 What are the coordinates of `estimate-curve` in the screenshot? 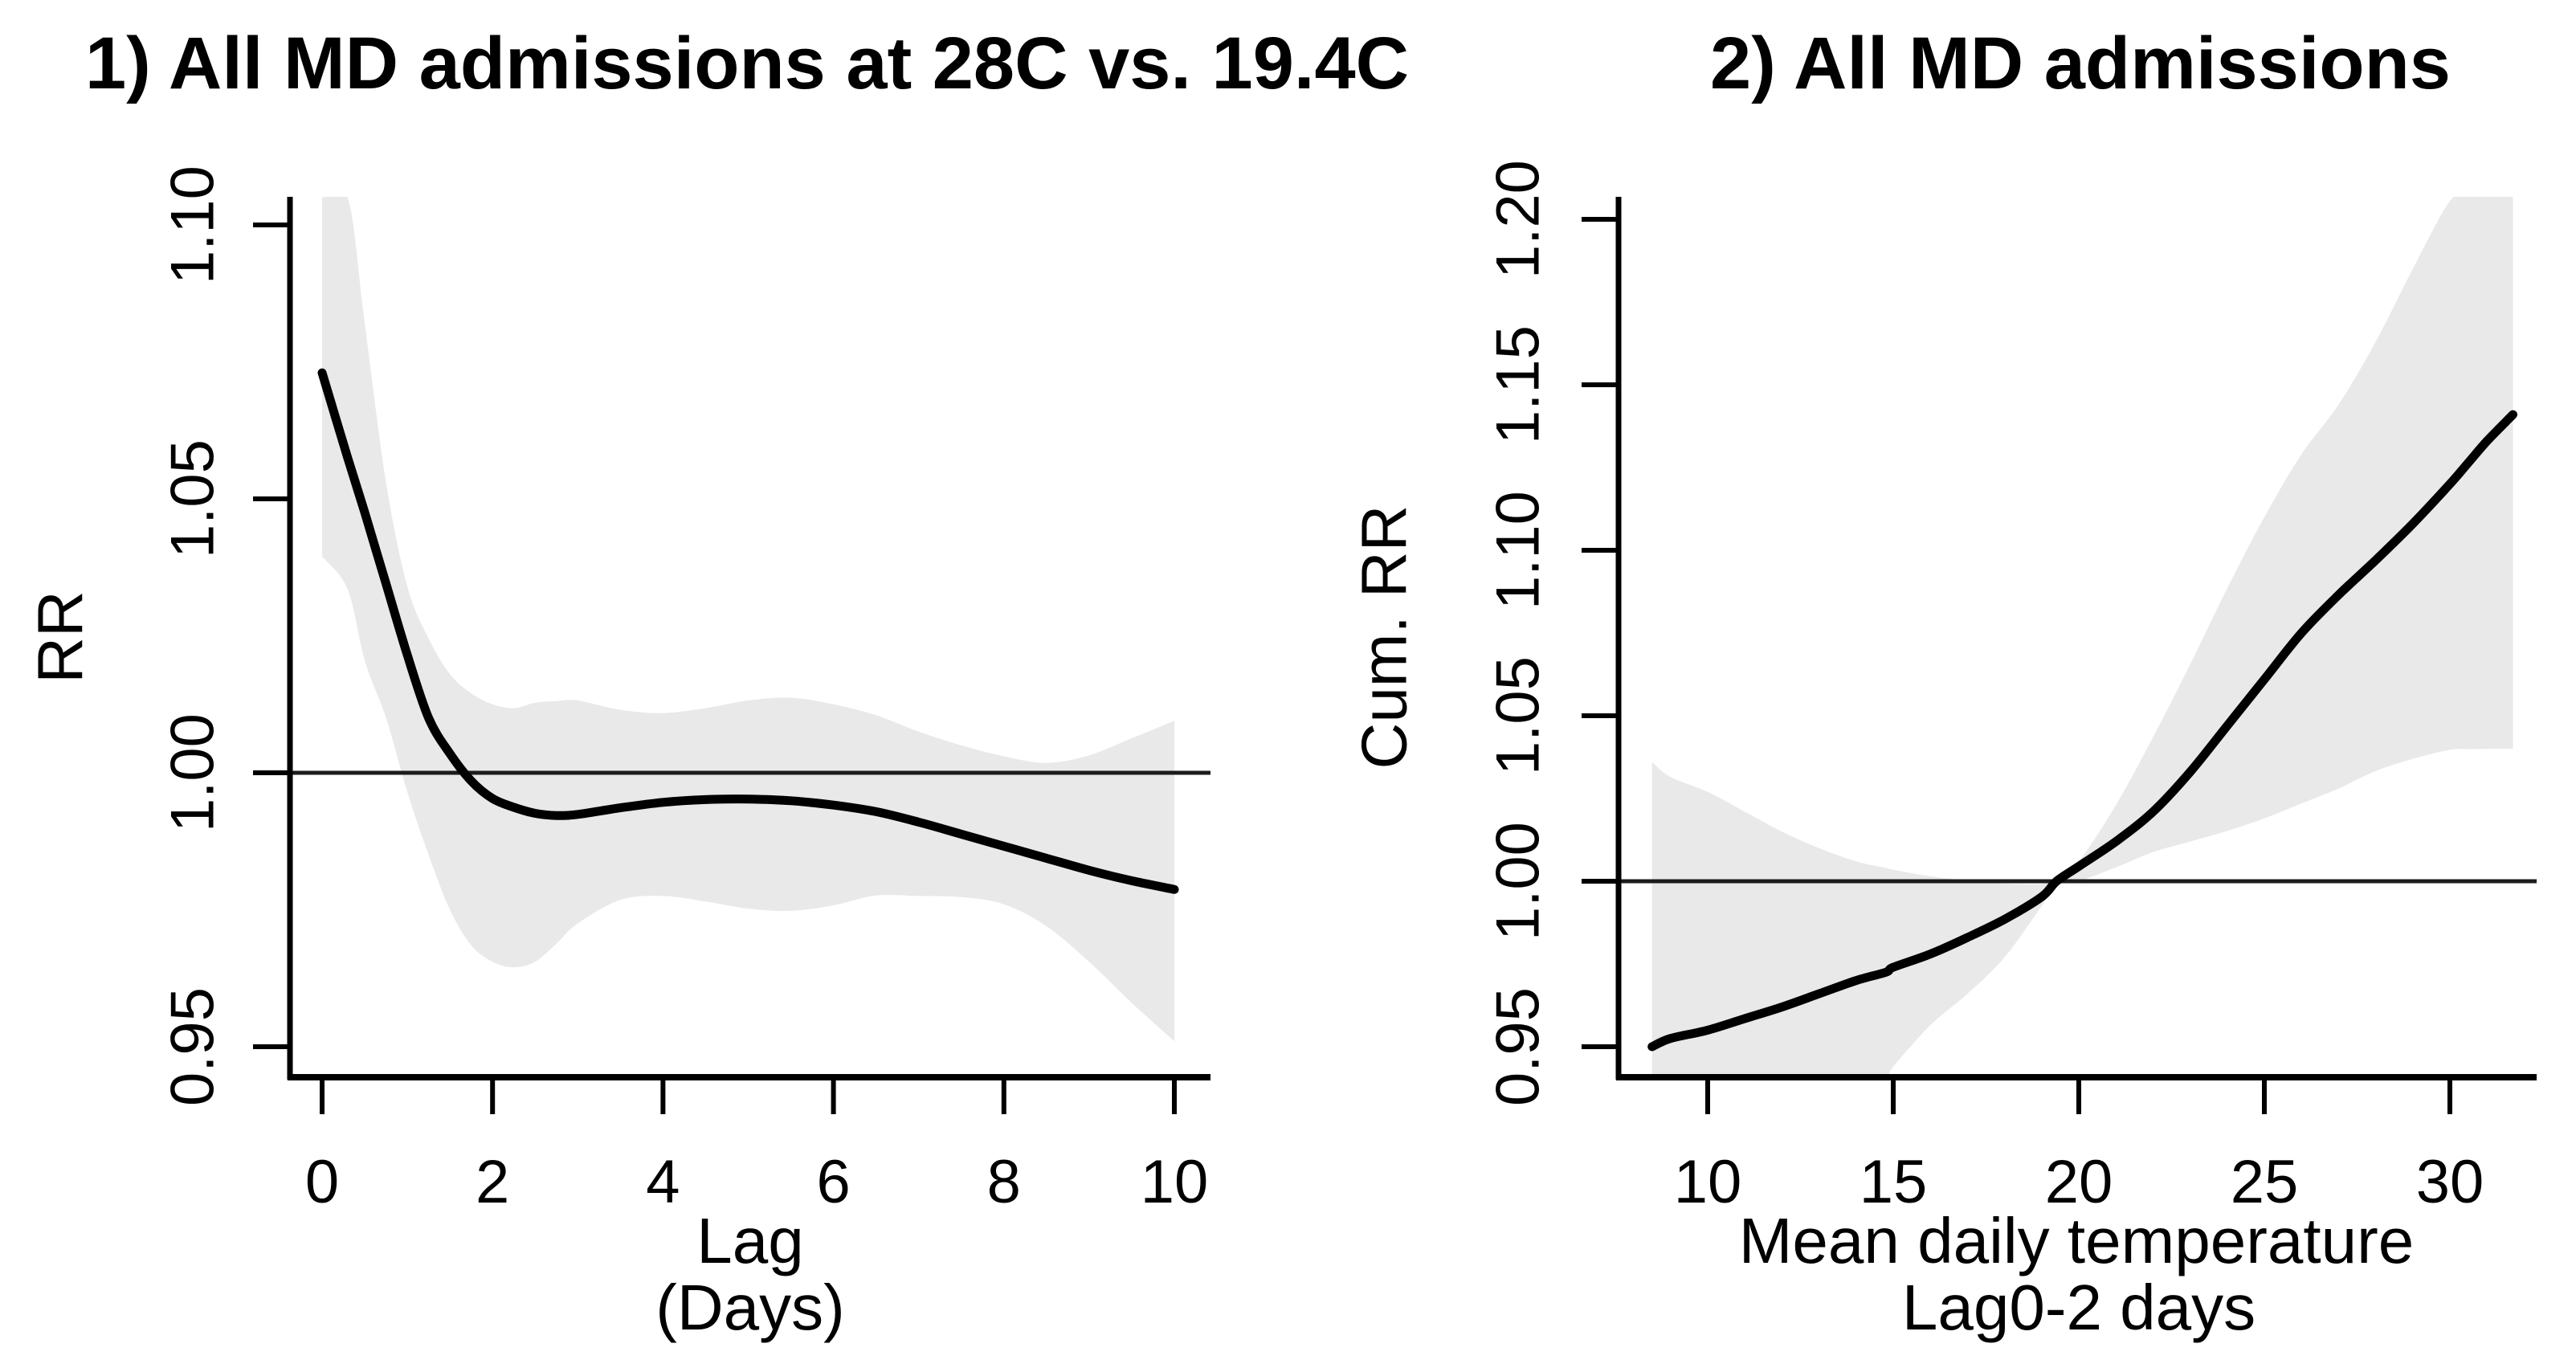 It's located at (748, 631).